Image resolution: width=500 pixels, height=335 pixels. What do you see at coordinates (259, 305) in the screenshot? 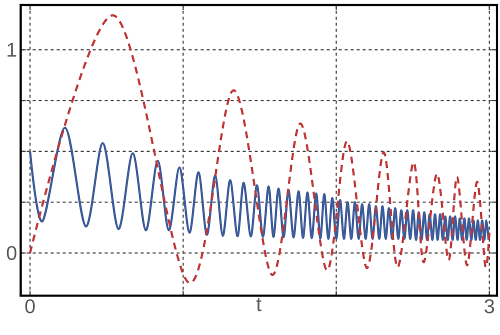
I see `x-axis-title: t` at bounding box center [259, 305].